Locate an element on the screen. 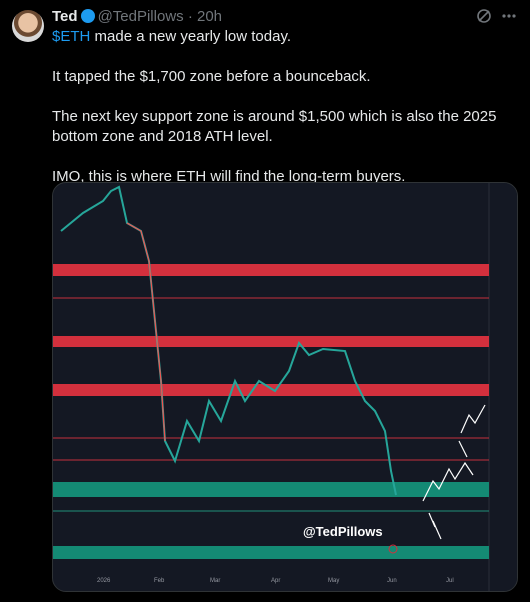  month-label: Mar is located at coordinates (215, 581).